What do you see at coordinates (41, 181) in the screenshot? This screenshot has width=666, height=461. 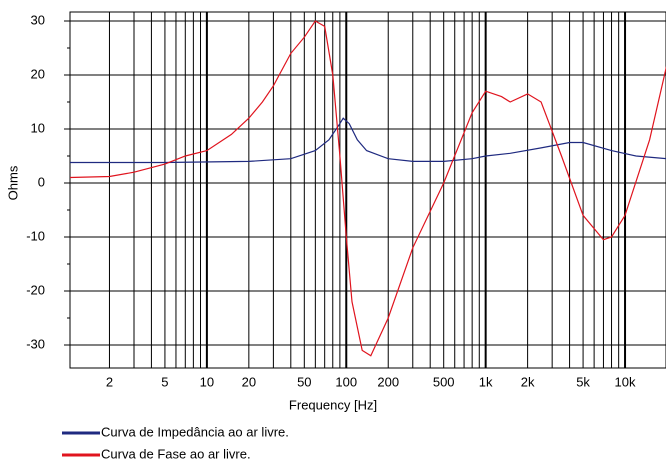 I see `y-tick-label: 0` at bounding box center [41, 181].